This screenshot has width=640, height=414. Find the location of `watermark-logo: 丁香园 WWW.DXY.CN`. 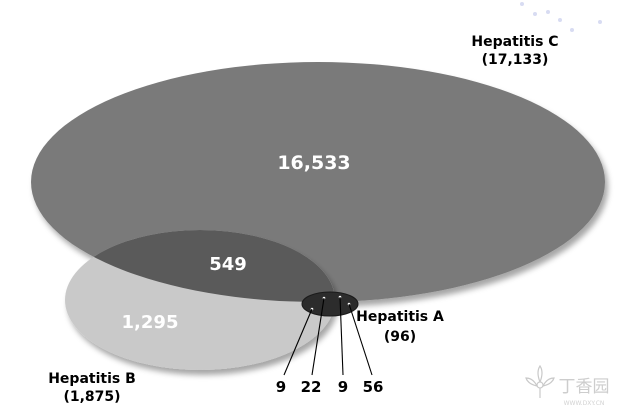

watermark-logo: 丁香园 WWW.DXY.CN is located at coordinates (567, 385).